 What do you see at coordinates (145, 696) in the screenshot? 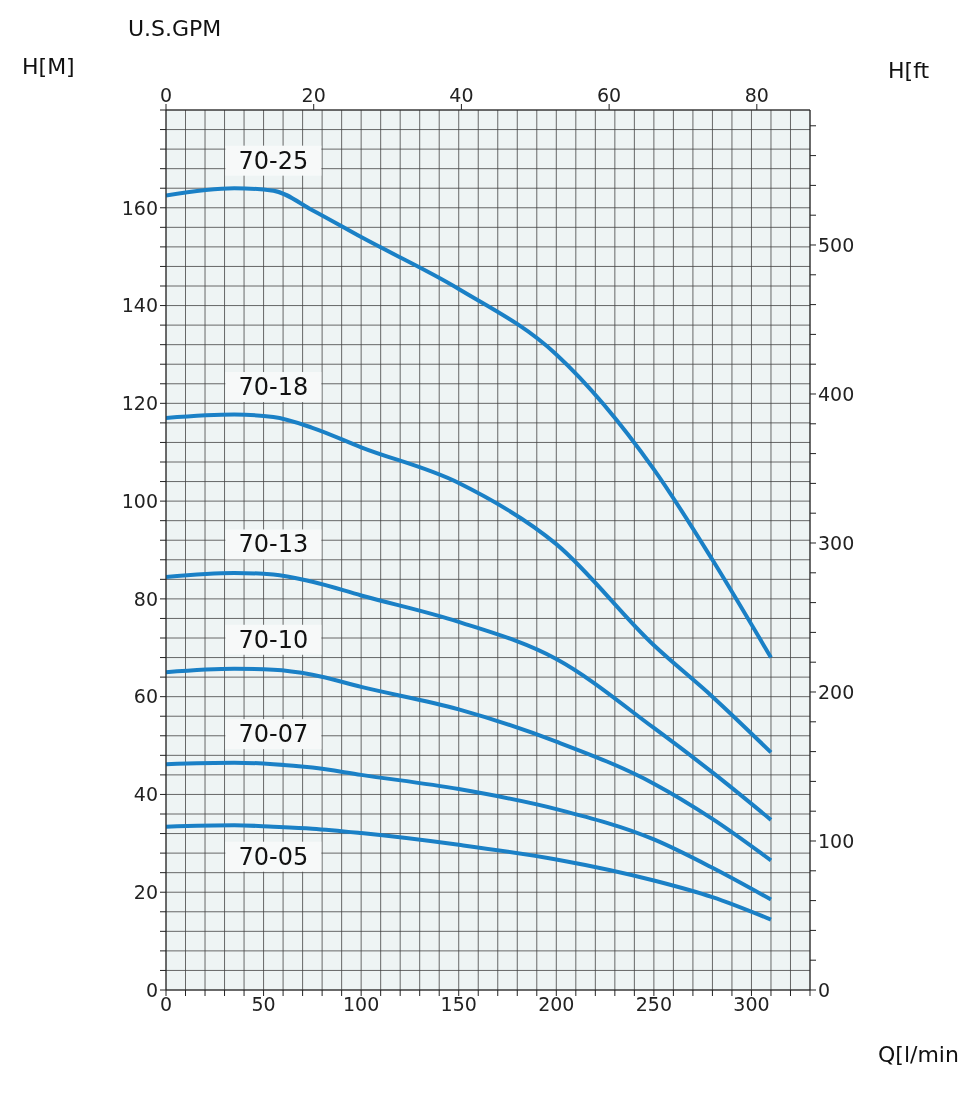
I see `y-tick-label: 60` at bounding box center [145, 696].